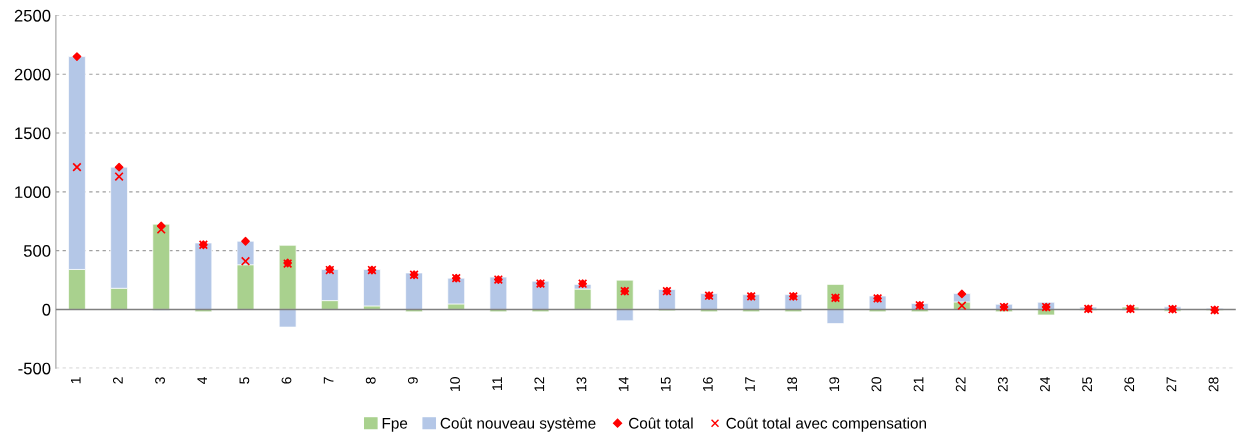  I want to click on x-tick-label: 21, so click(918, 384).